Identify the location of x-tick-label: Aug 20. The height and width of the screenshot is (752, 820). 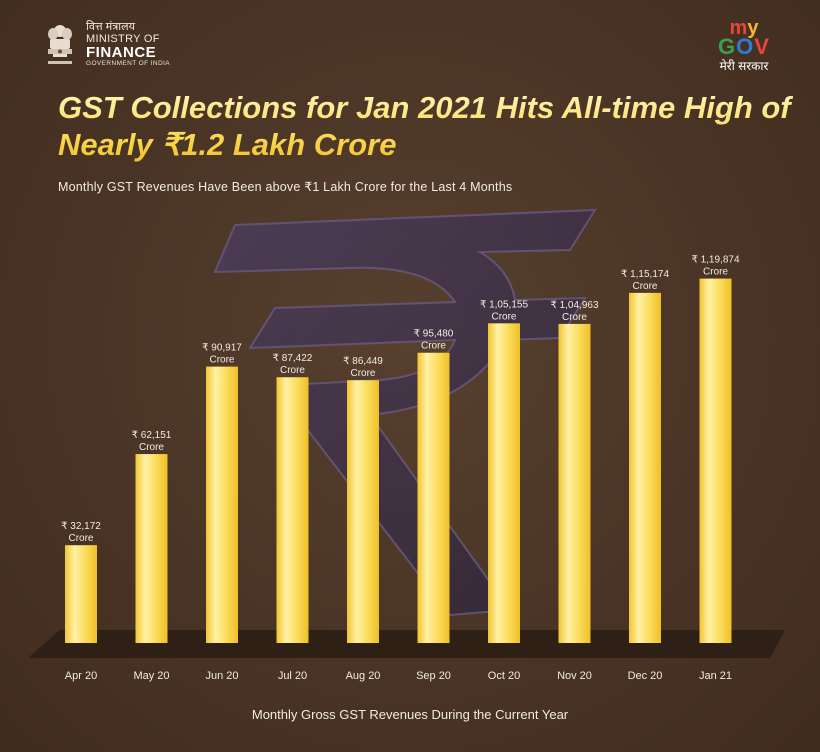
(363, 676).